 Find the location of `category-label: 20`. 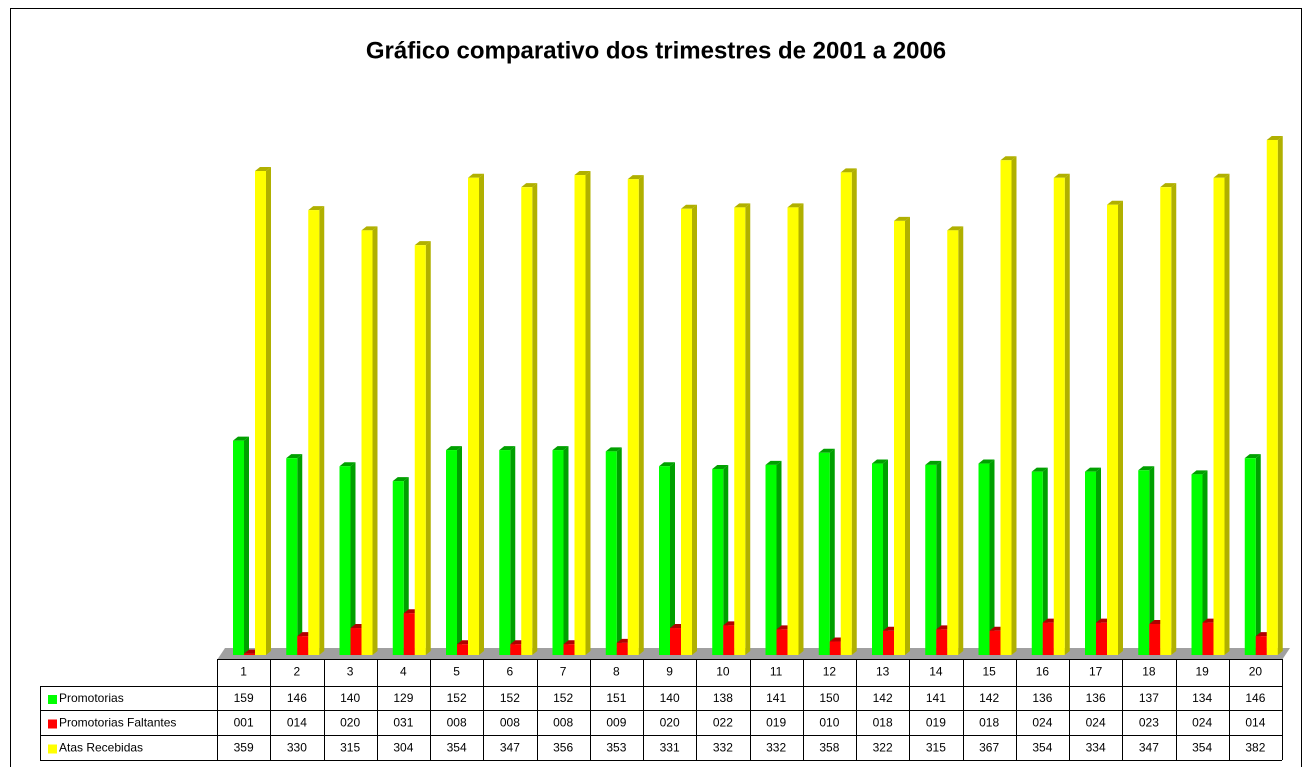

category-label: 20 is located at coordinates (1256, 672).